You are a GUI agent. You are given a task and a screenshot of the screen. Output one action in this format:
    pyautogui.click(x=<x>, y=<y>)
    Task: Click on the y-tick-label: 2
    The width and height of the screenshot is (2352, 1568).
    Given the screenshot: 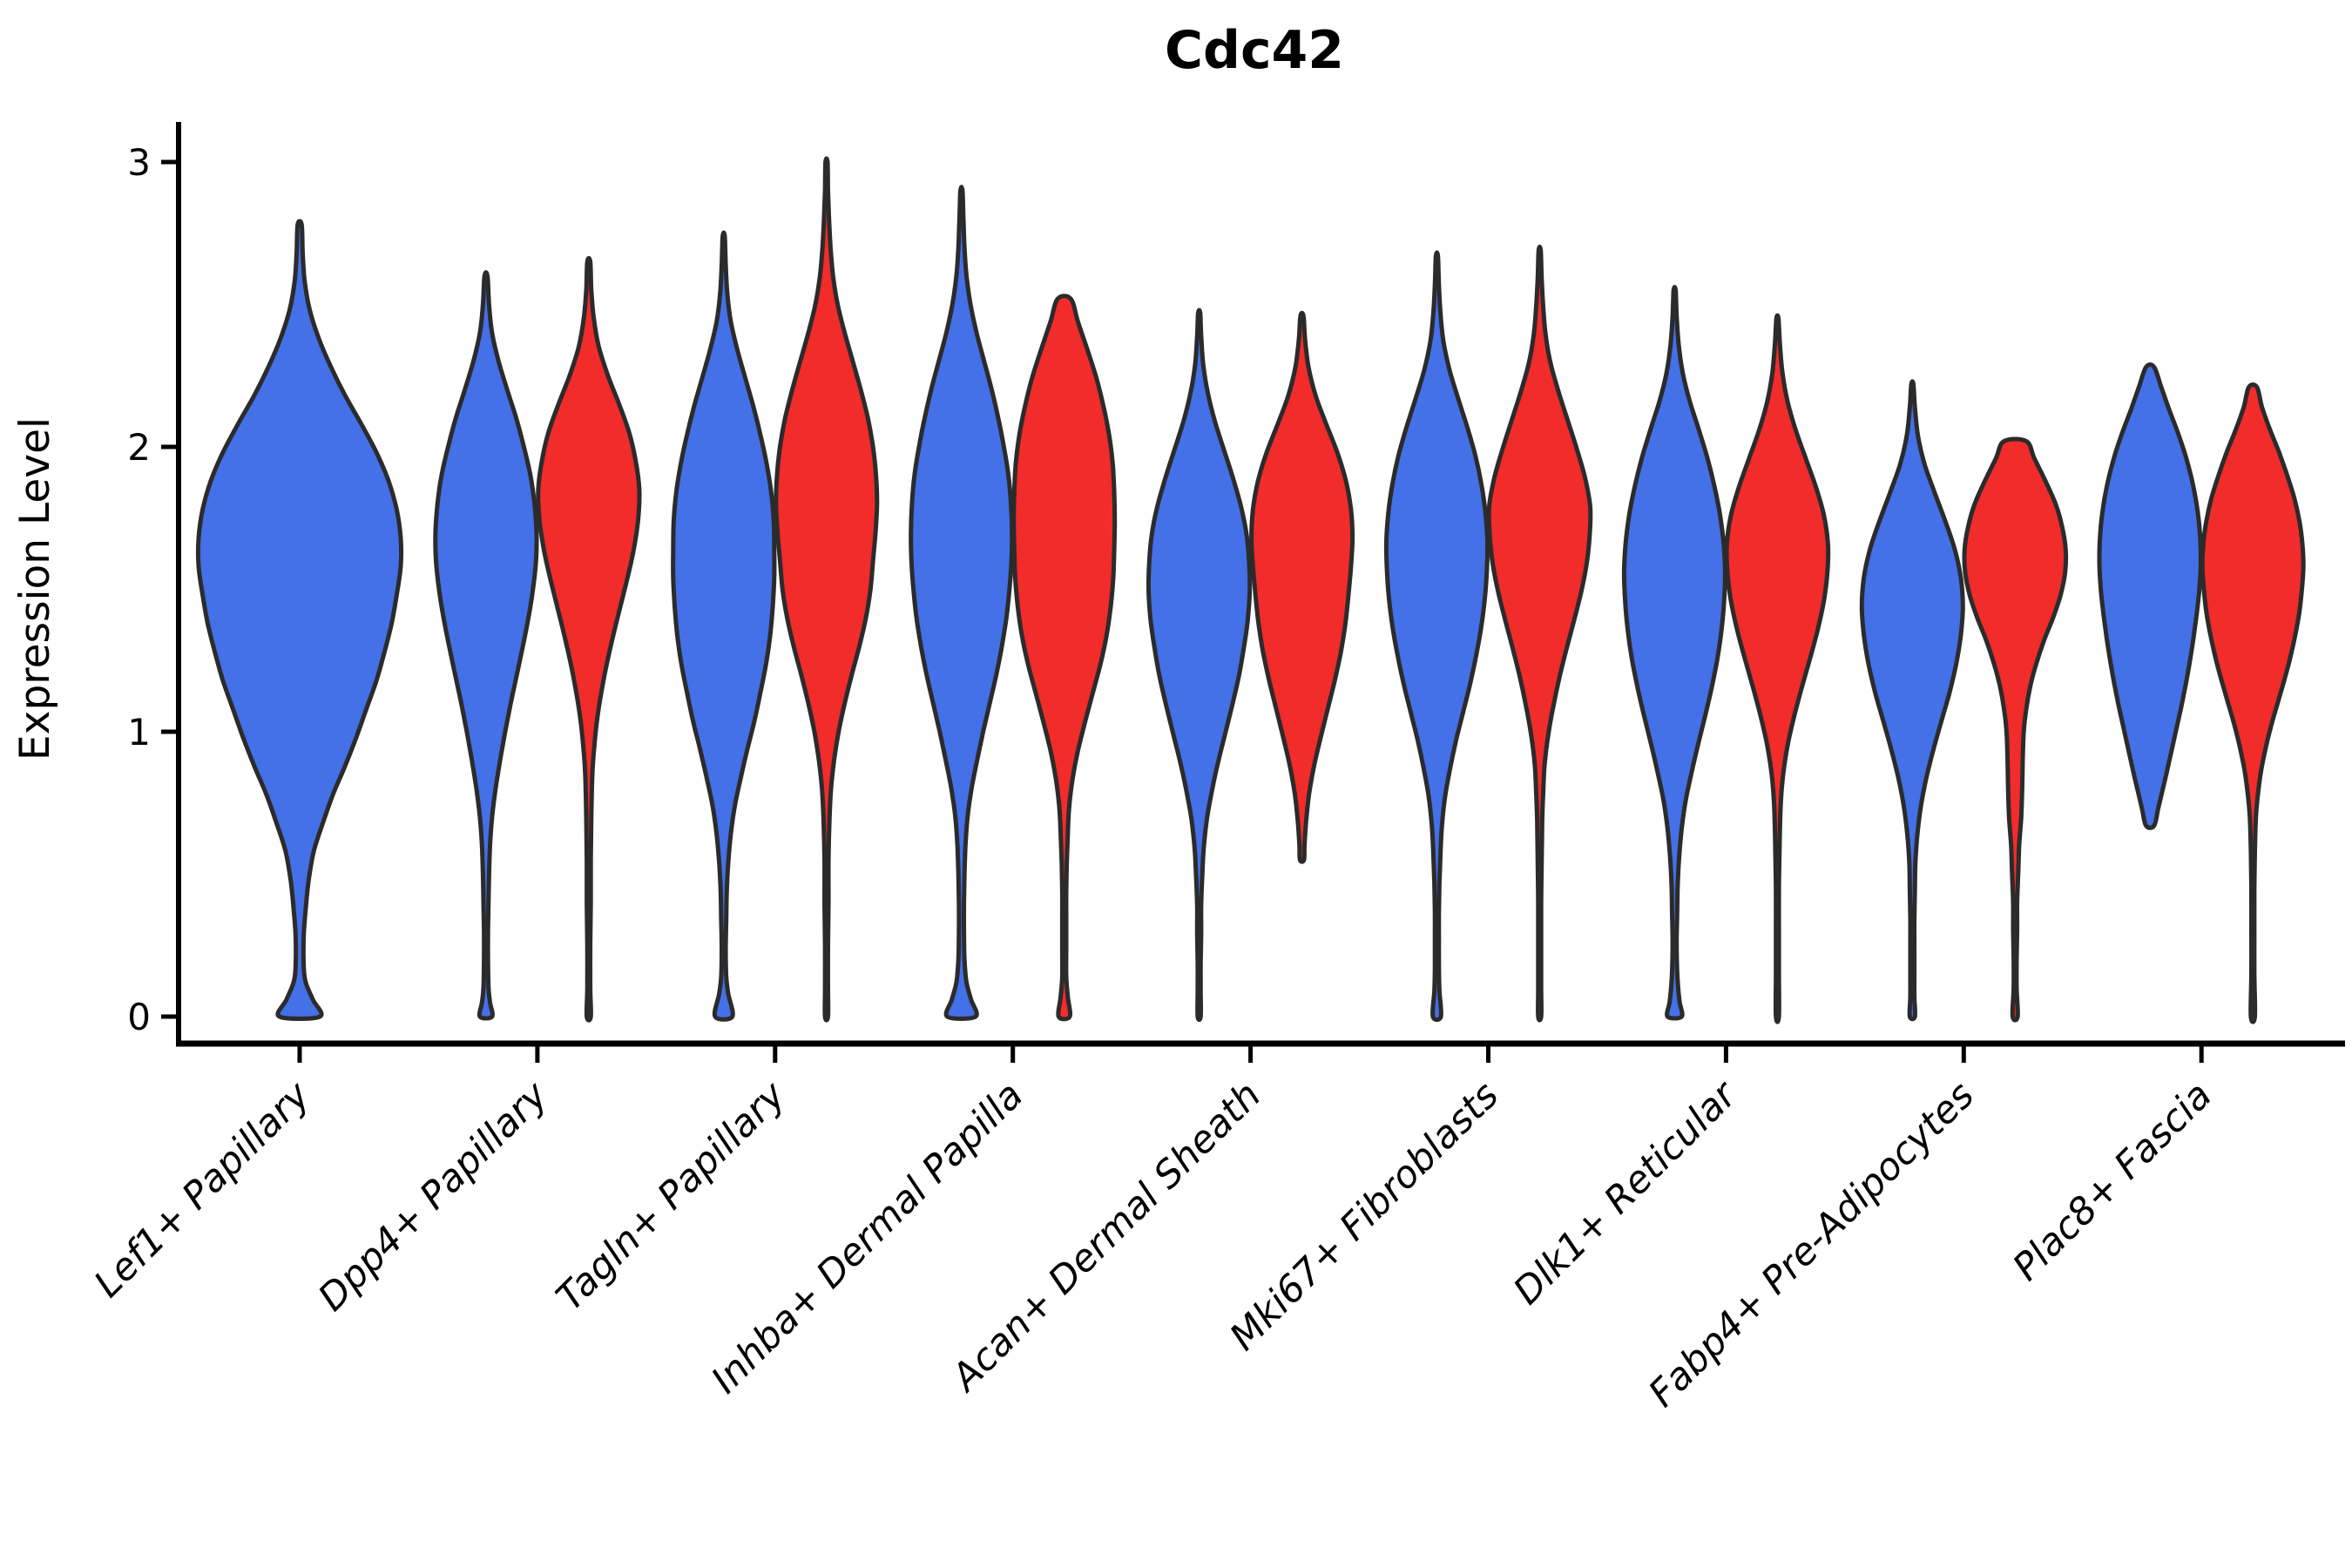 What is the action you would take?
    pyautogui.click(x=139, y=447)
    